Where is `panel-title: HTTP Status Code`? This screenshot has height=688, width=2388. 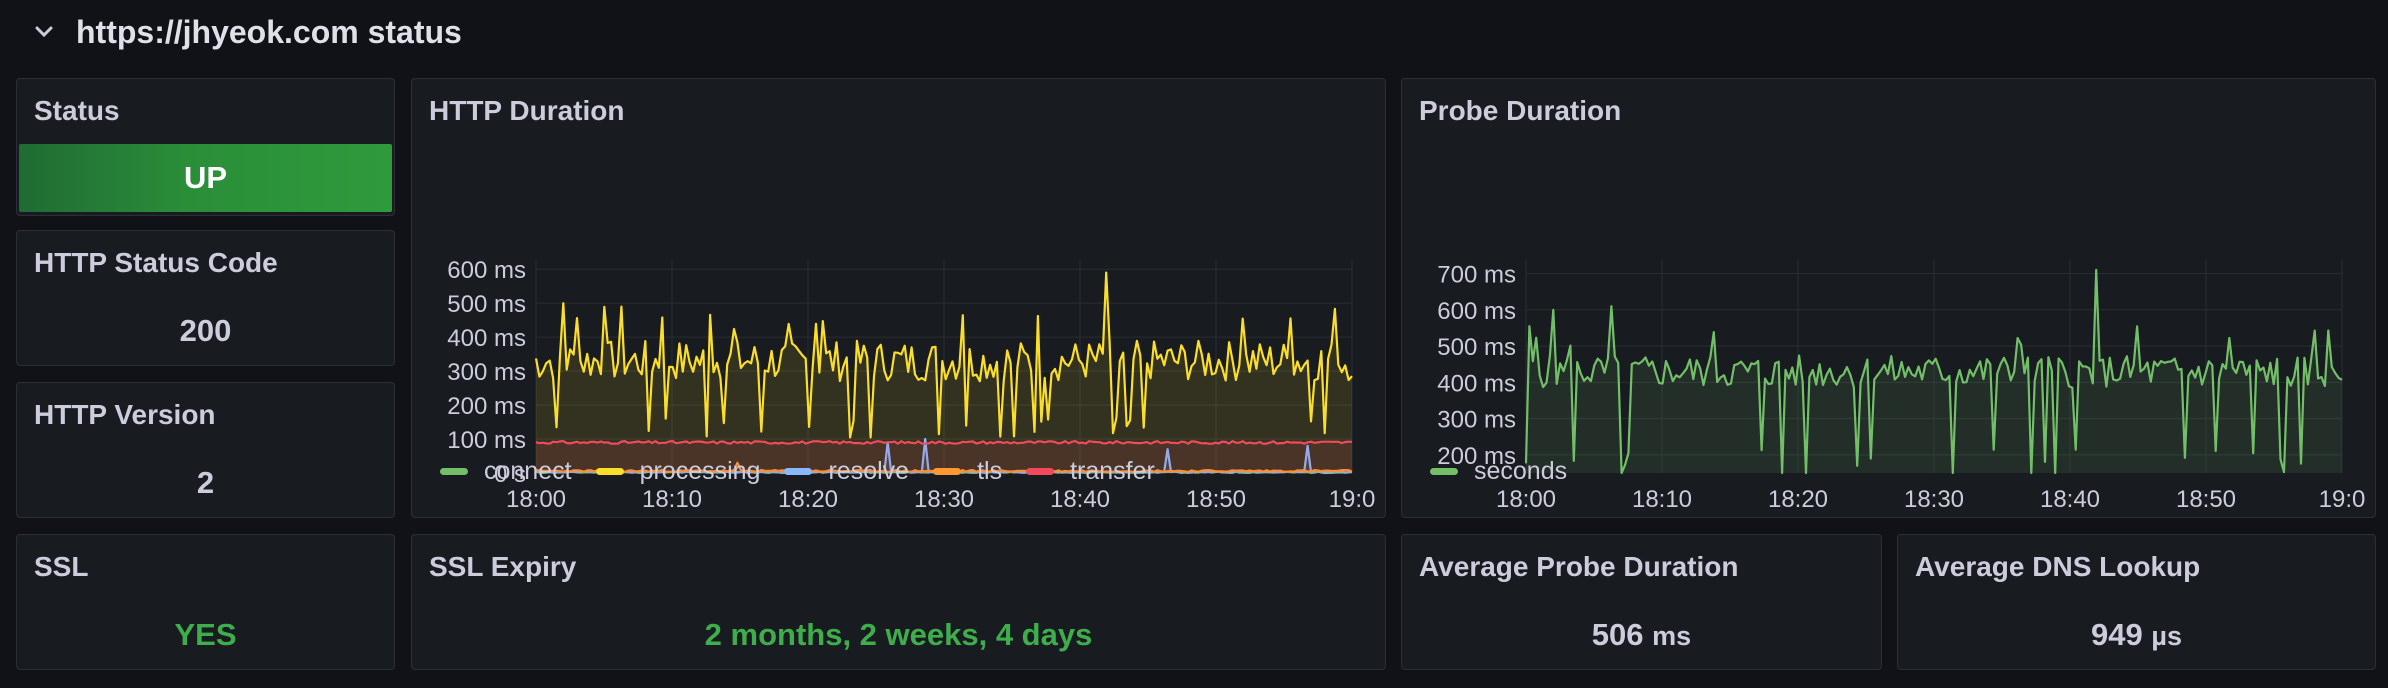 panel-title: HTTP Status Code is located at coordinates (156, 262).